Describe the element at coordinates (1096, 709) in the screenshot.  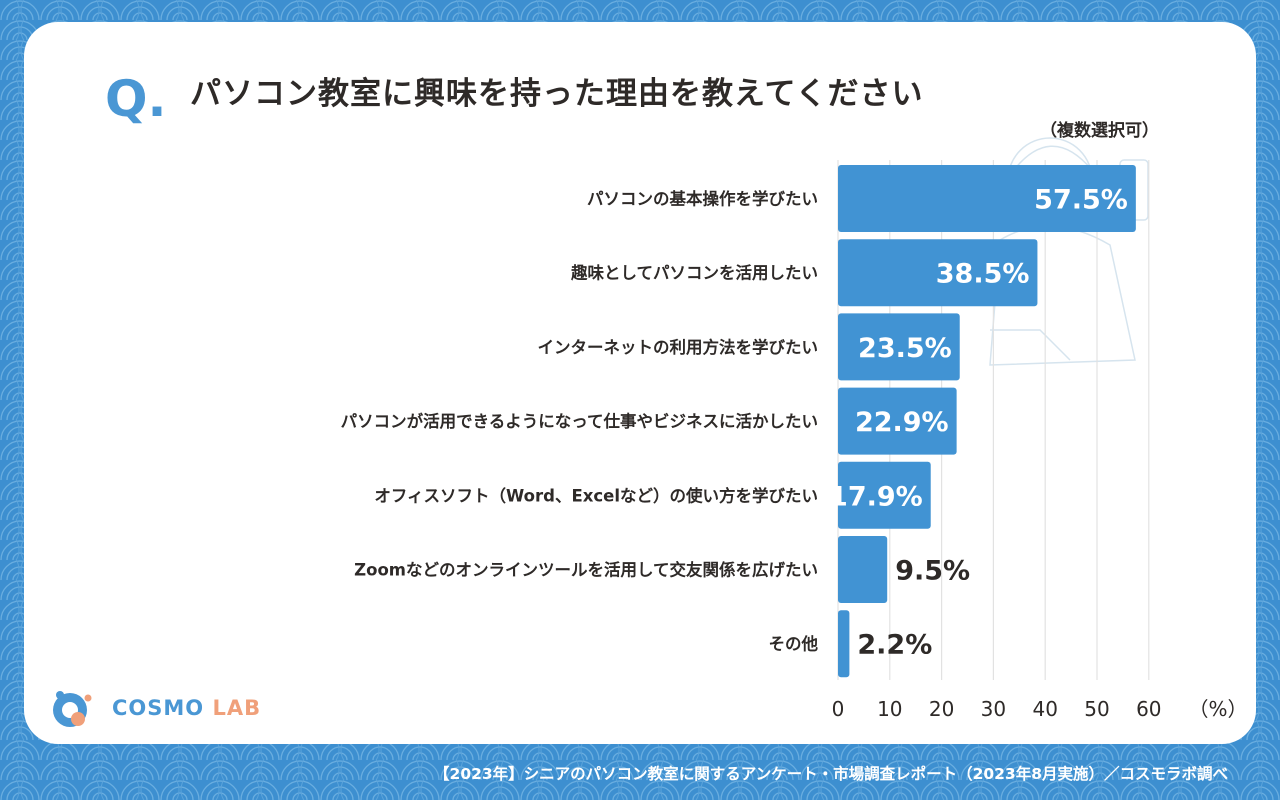
I see `x-tick-label: 50` at that location.